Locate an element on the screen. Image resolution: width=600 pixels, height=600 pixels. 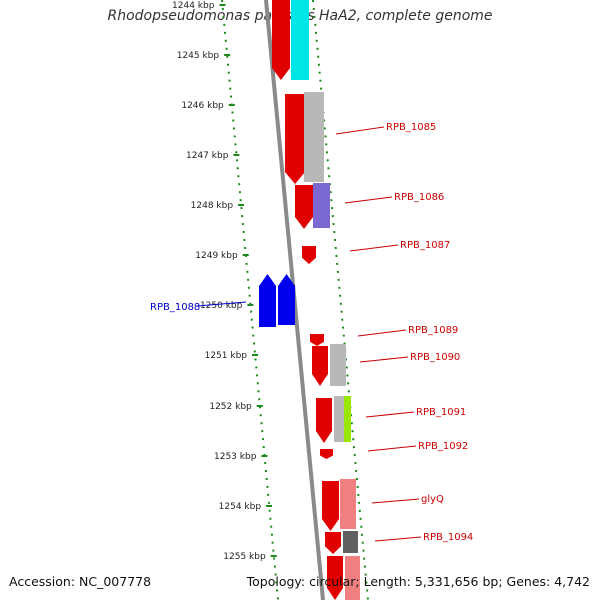
kbp-tick-label: 1247 kbp is located at coordinates (207, 156).